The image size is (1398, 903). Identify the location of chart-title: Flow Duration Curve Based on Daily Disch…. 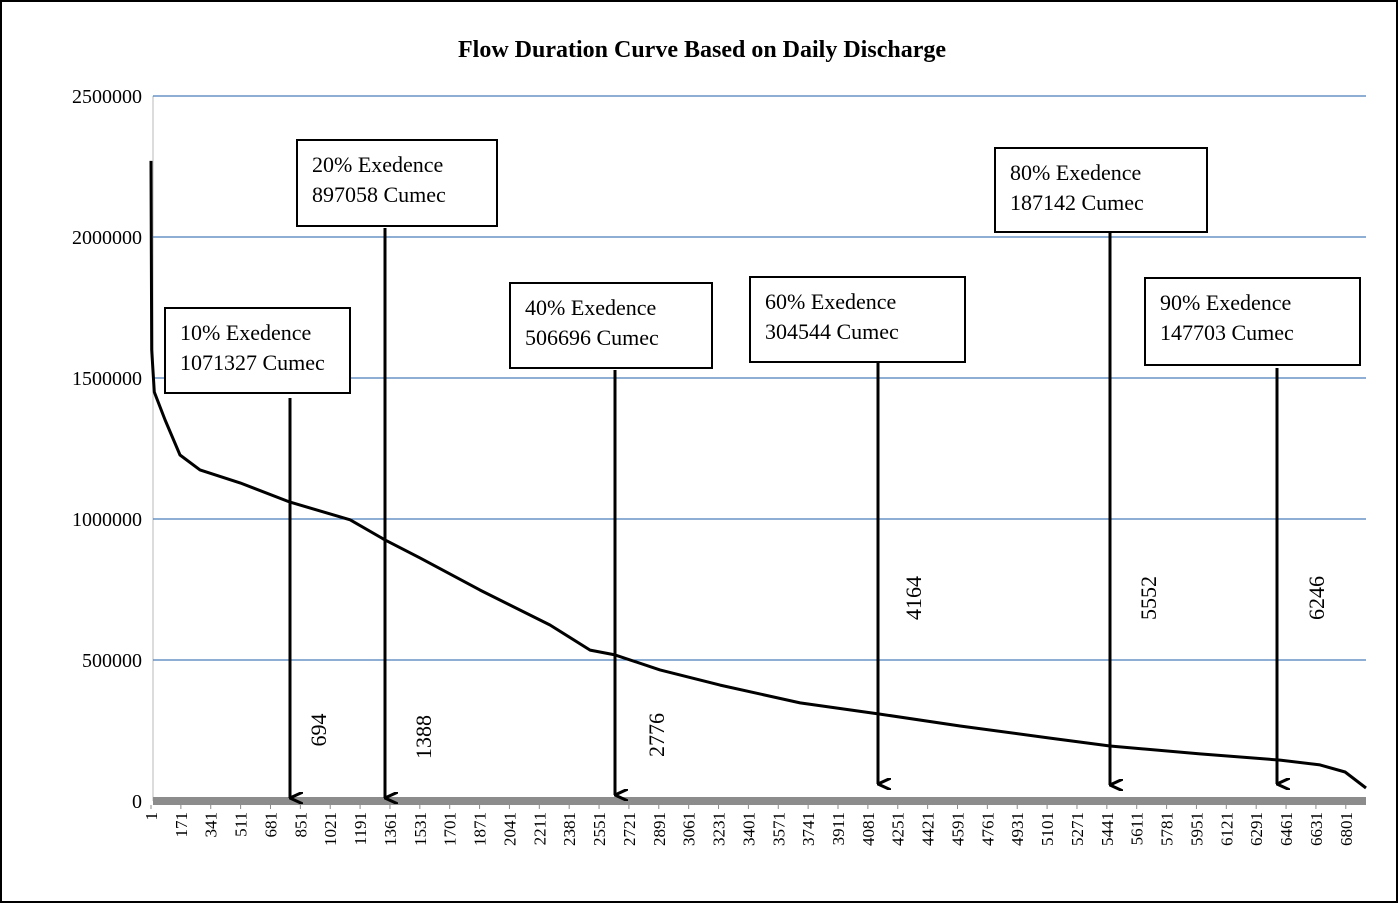
(702, 50).